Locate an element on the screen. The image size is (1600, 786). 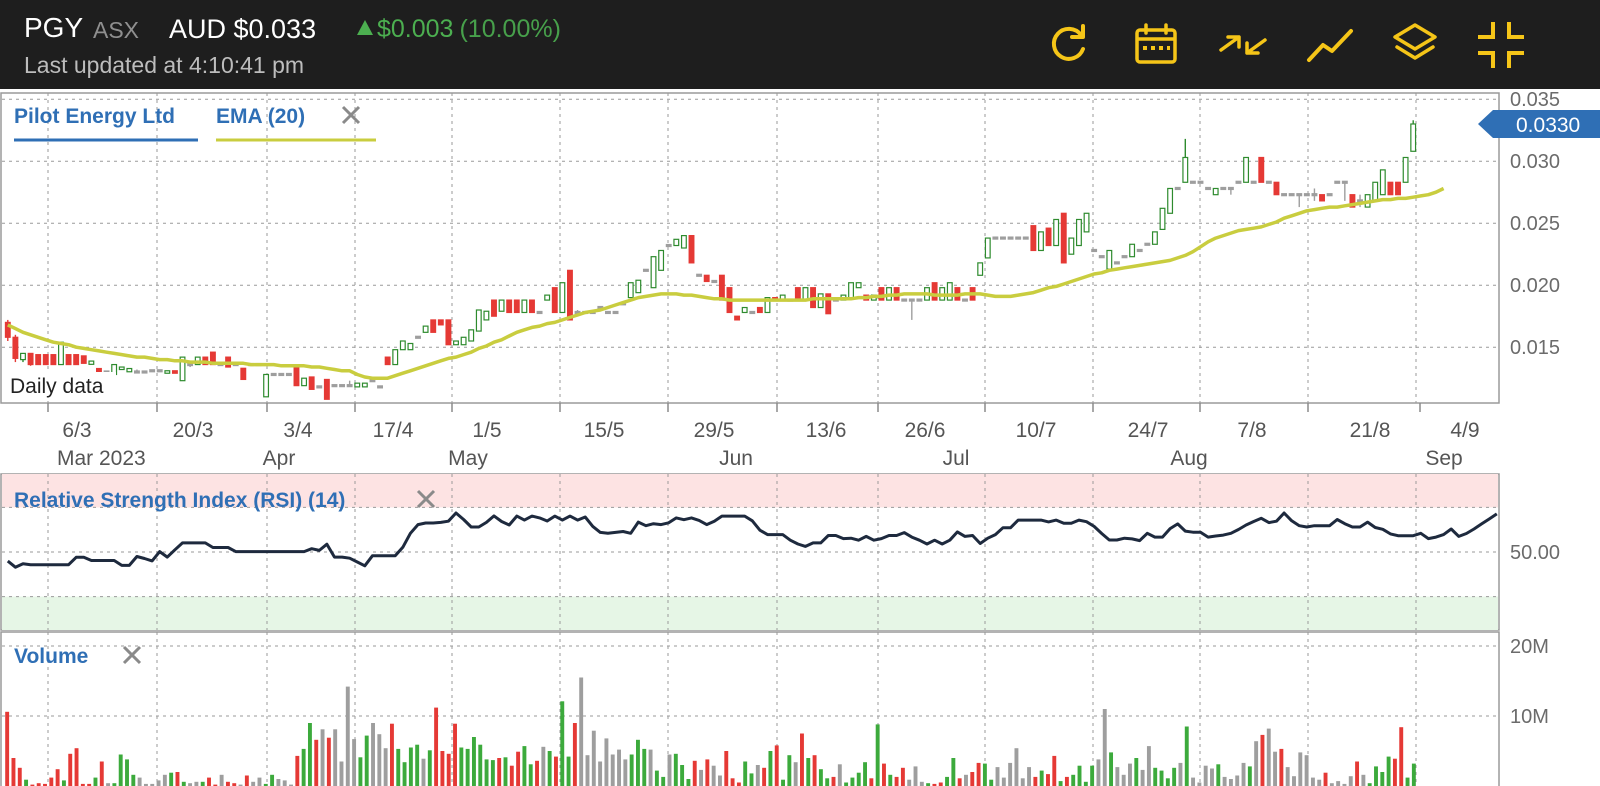
compress-icon is located at coordinates (1243, 45).